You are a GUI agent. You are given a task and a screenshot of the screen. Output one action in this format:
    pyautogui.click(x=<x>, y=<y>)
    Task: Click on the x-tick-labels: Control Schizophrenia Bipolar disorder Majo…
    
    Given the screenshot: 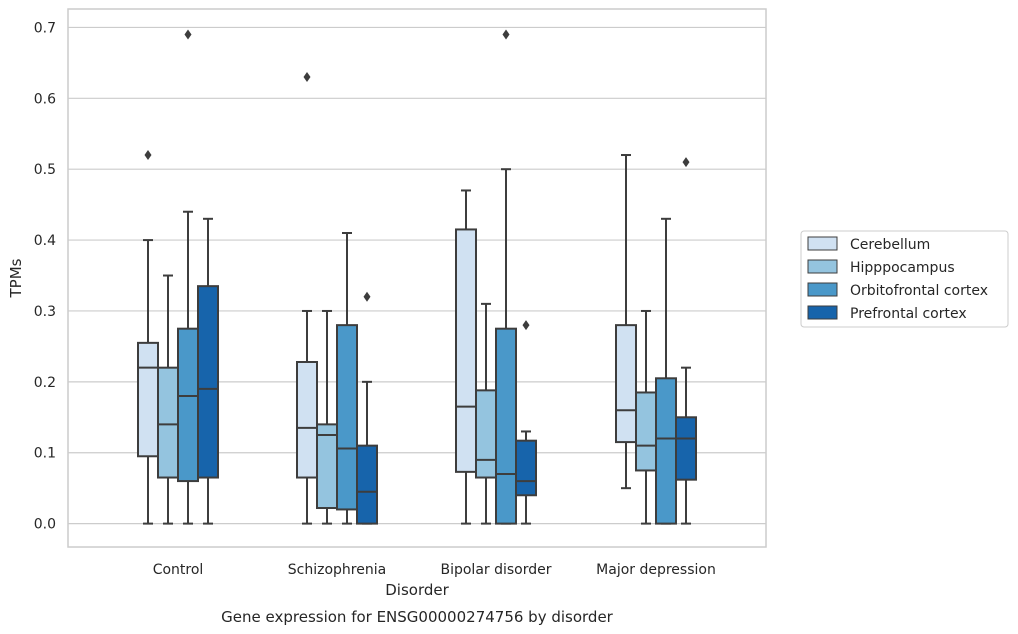 What is the action you would take?
    pyautogui.click(x=434, y=570)
    